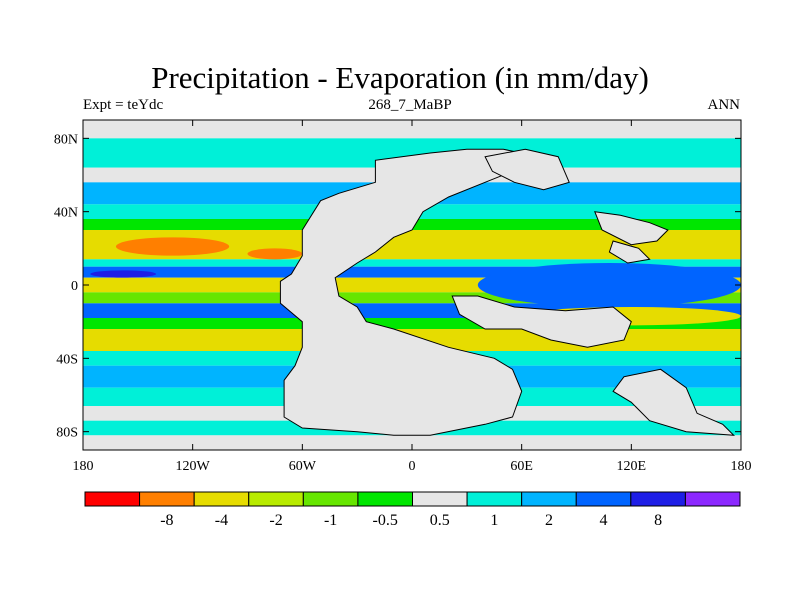  Describe the element at coordinates (221, 520) in the screenshot. I see `colorbar-label-1: -4` at that location.